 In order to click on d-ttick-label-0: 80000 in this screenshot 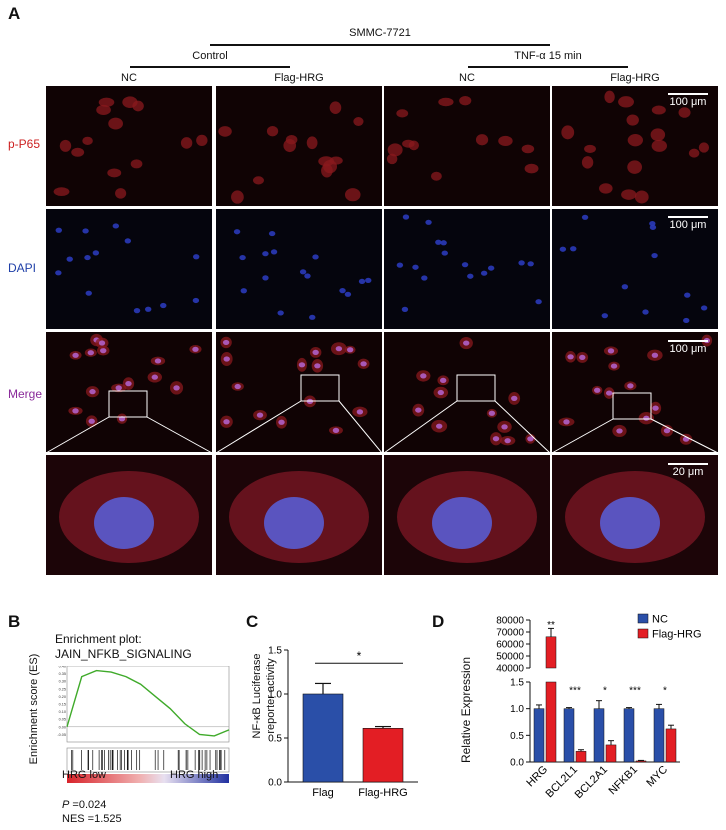, I will do `click(510, 621)`.